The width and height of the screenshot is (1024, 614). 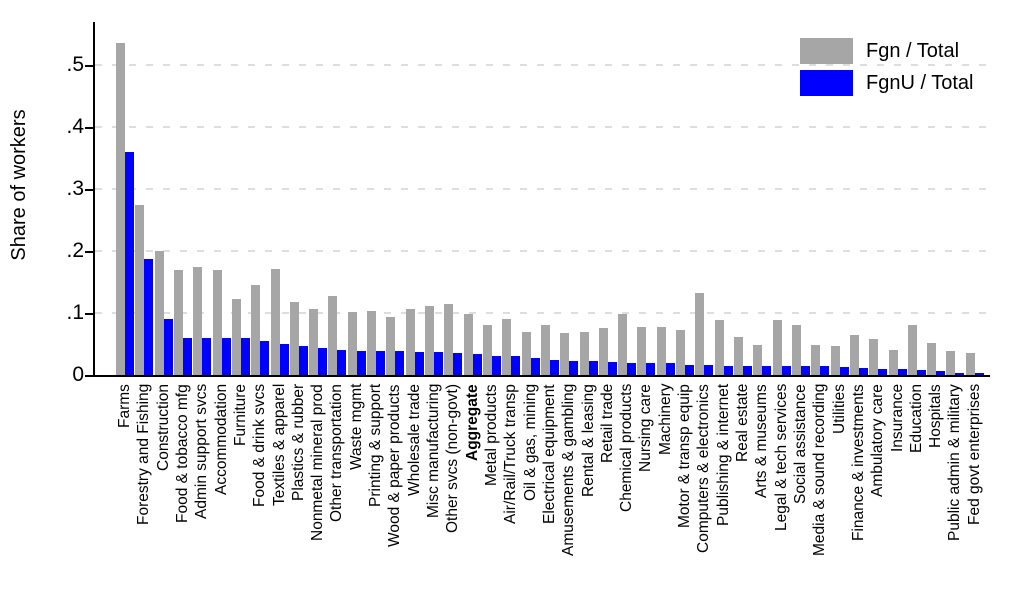 What do you see at coordinates (182, 453) in the screenshot?
I see `x-tick-label: Food & tobacco mfg` at bounding box center [182, 453].